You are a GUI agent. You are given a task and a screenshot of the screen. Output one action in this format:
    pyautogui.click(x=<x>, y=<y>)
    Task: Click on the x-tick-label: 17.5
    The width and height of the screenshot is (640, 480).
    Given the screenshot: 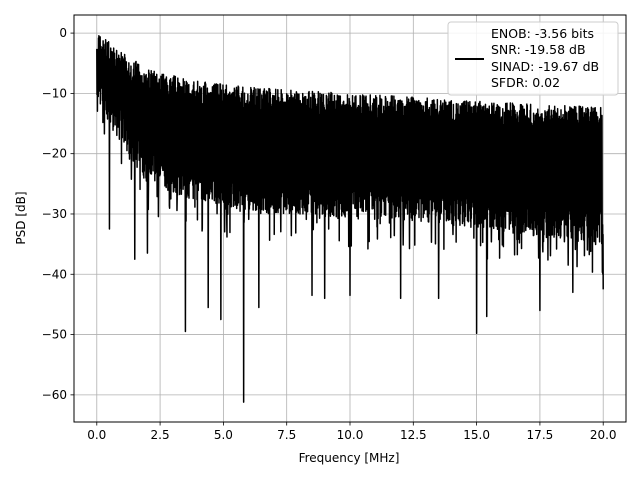 What is the action you would take?
    pyautogui.click(x=540, y=435)
    